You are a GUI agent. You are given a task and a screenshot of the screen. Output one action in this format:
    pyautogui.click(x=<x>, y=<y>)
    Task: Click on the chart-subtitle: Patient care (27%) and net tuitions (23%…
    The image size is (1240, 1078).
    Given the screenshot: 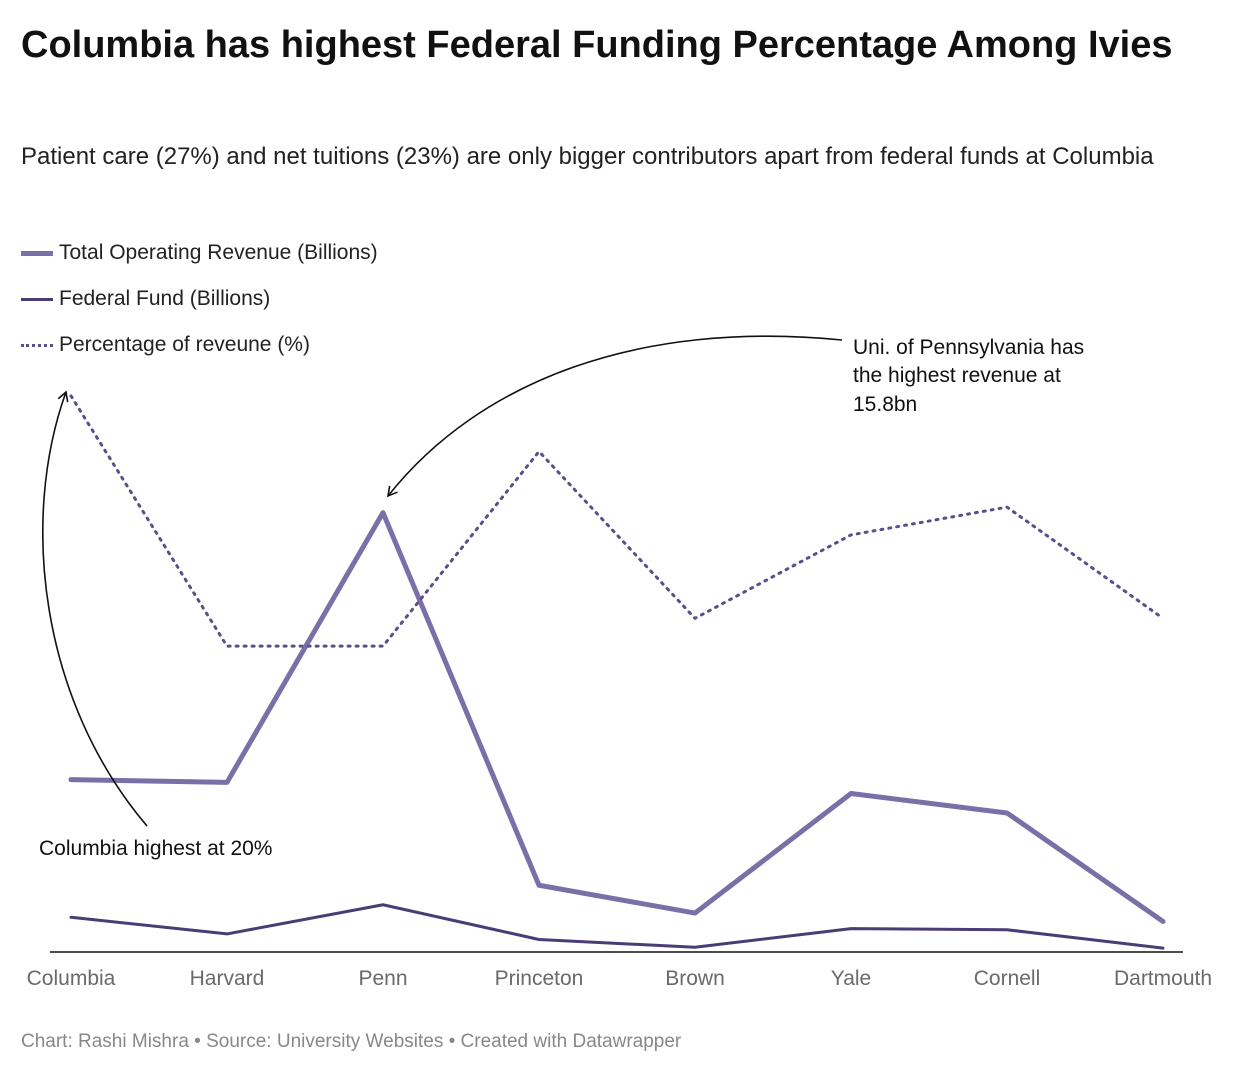 What is the action you would take?
    pyautogui.click(x=587, y=156)
    